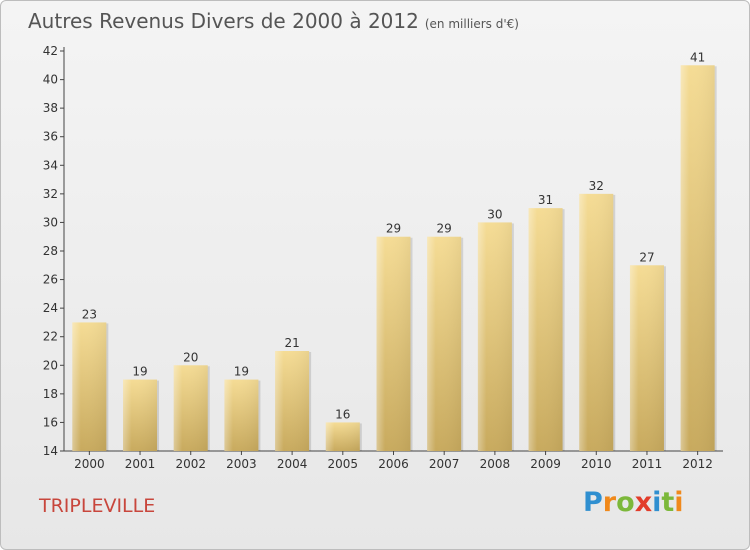 This screenshot has height=550, width=750. Describe the element at coordinates (139, 372) in the screenshot. I see `value-label-2001: 19` at that location.